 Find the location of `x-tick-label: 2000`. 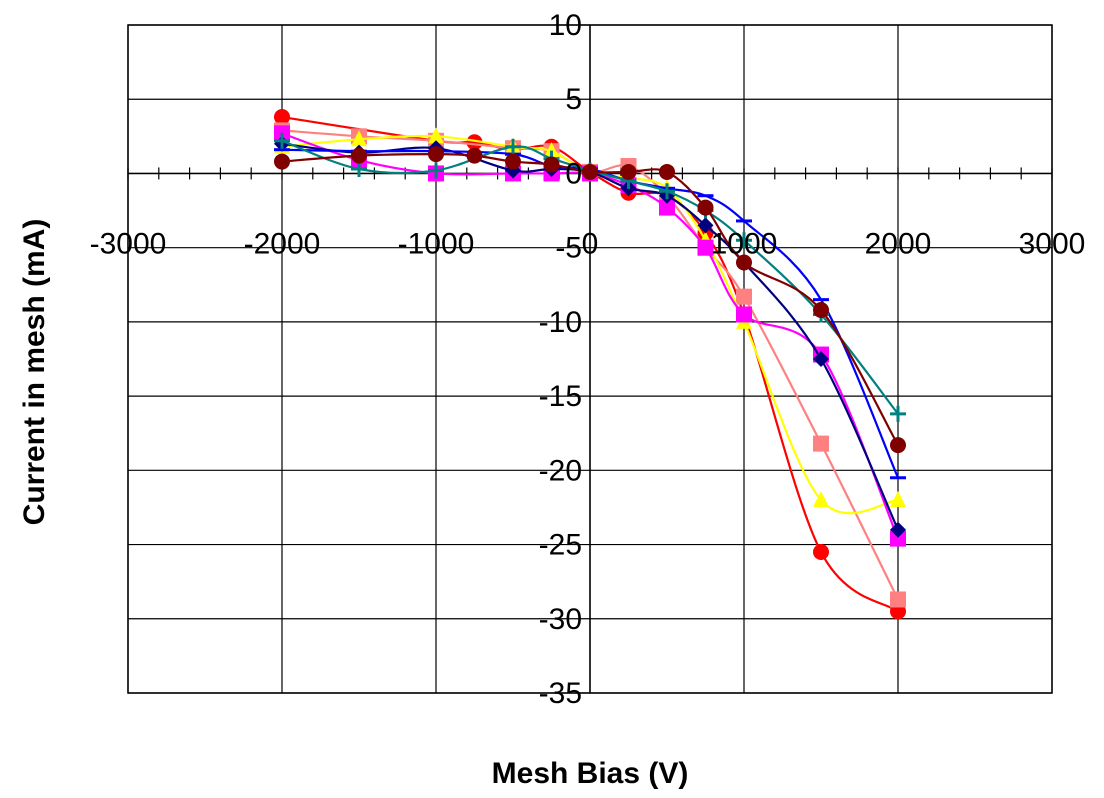

x-tick-label: 2000 is located at coordinates (898, 243).